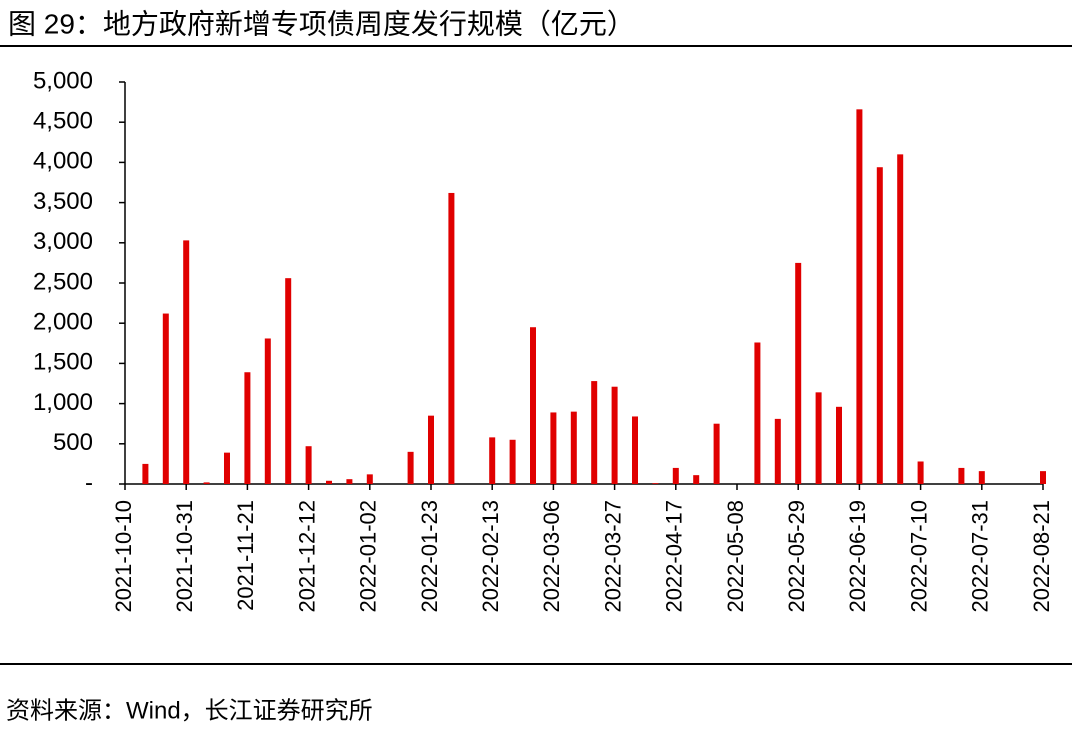 The image size is (1080, 730). What do you see at coordinates (321, 23) in the screenshot?
I see `chart-title: 图 29：地方政府新增专项债周度发行规模（亿元）` at bounding box center [321, 23].